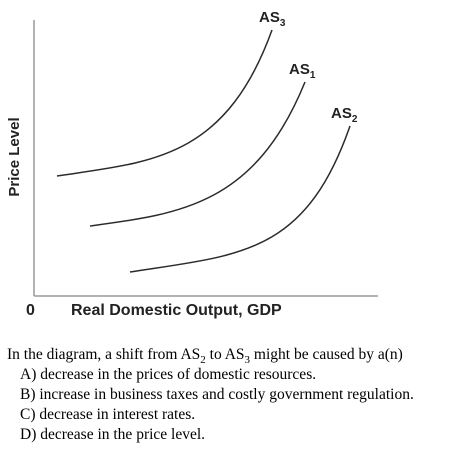 The image size is (469, 454). What do you see at coordinates (30, 310) in the screenshot?
I see `origin-label: 0` at bounding box center [30, 310].